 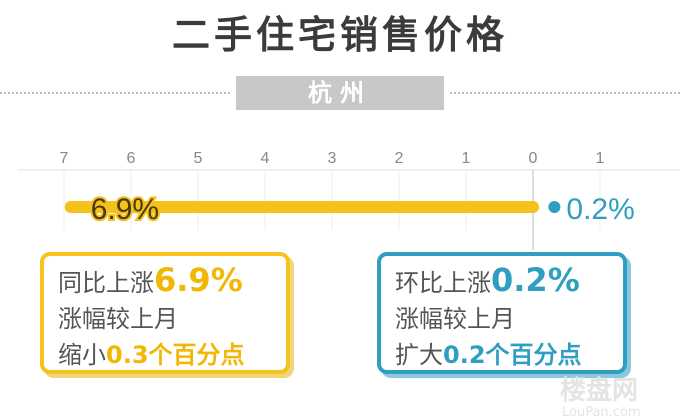 What do you see at coordinates (340, 93) in the screenshot?
I see `city-banner: 杭州` at bounding box center [340, 93].